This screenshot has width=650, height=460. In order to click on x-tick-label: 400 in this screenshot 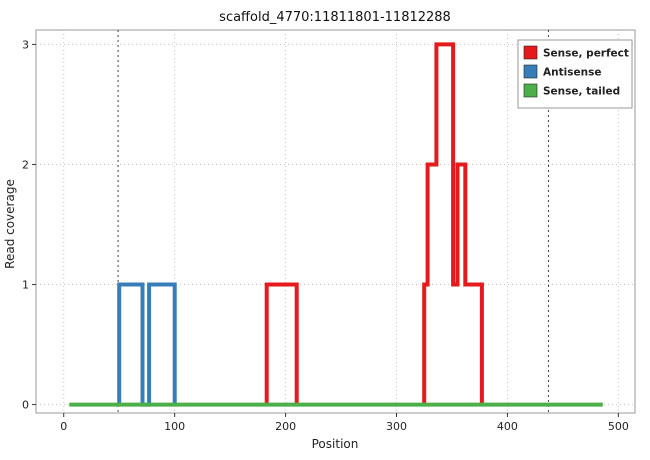, I will do `click(507, 426)`.